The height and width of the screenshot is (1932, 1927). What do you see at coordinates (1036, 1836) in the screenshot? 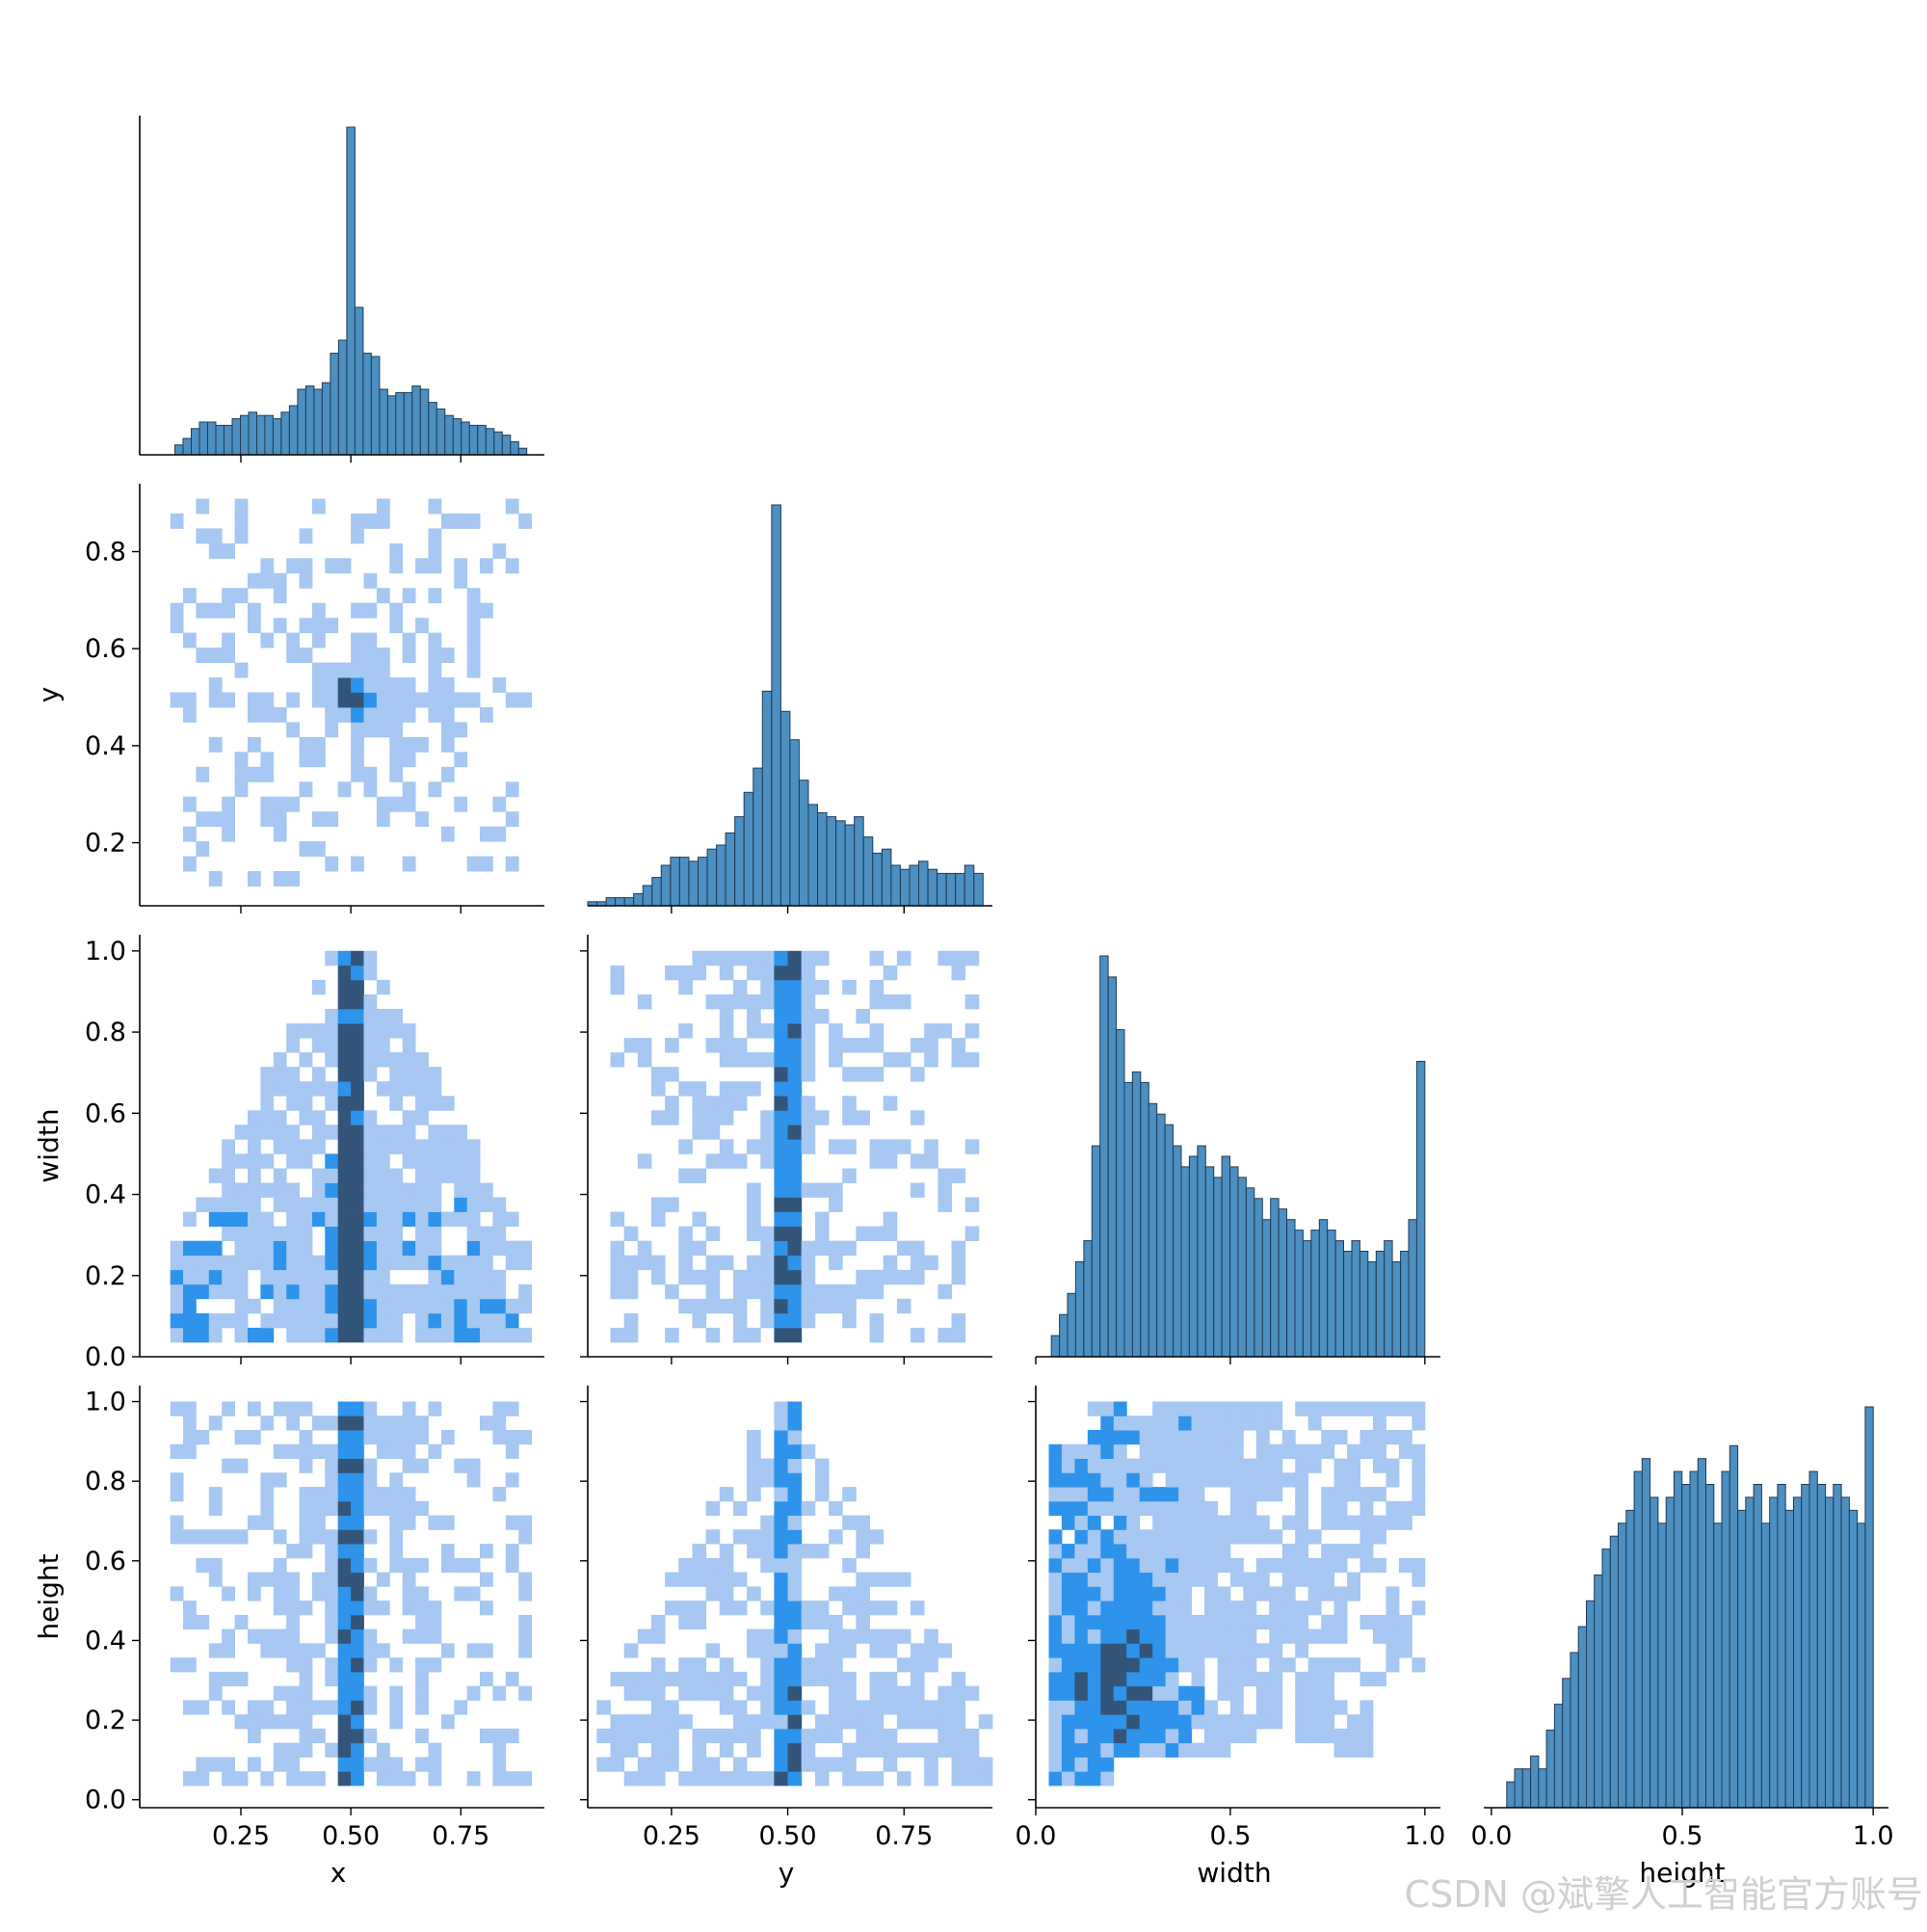
I see `x-tick-label: 0.0` at bounding box center [1036, 1836].